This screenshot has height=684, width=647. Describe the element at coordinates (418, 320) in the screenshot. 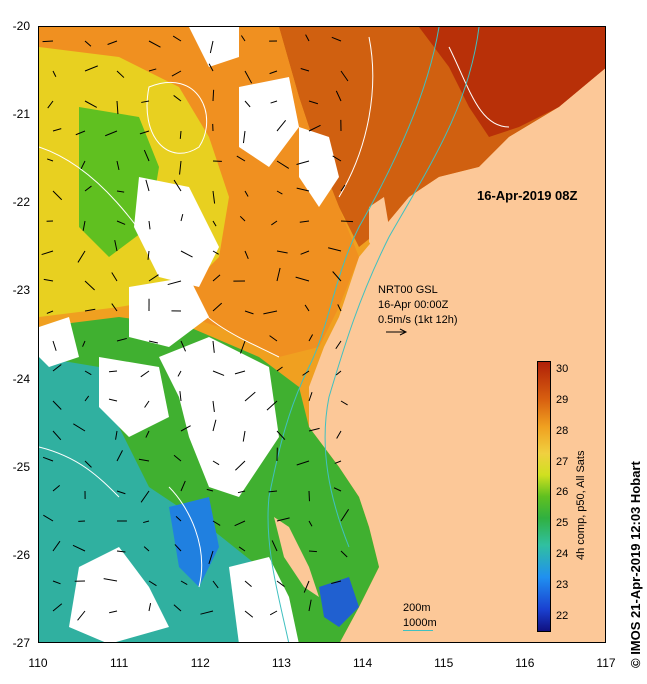

I see `vector-scale-label: 0.5m/s (1kt 12h)` at that location.